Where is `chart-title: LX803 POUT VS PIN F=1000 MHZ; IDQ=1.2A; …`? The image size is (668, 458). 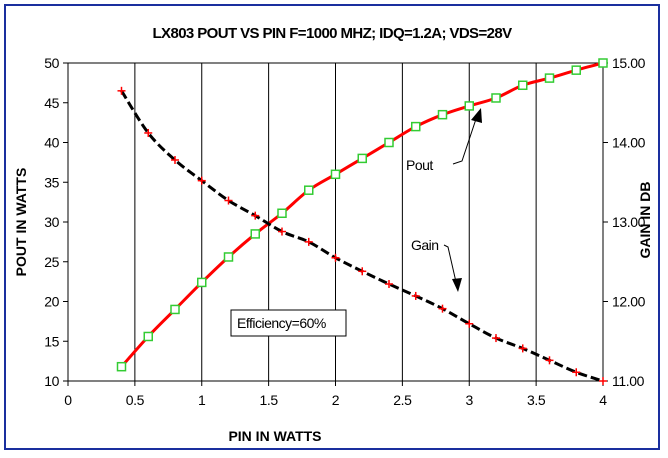
chart-title: LX803 POUT VS PIN F=1000 MHZ; IDQ=1.2A; … is located at coordinates (332, 33).